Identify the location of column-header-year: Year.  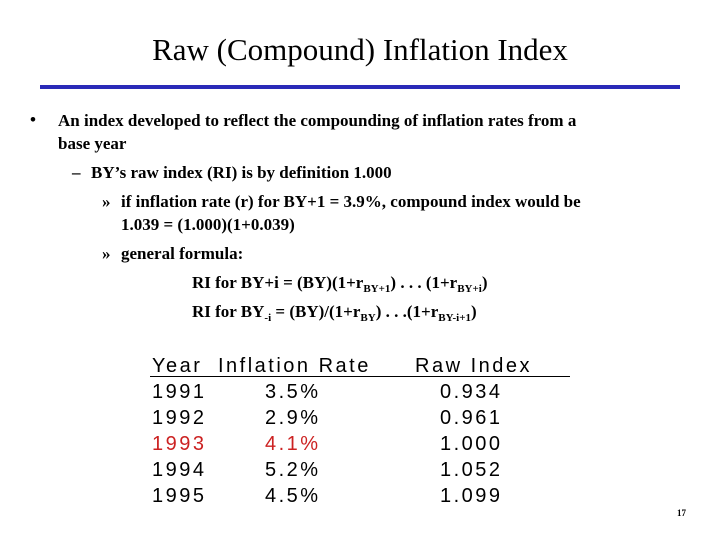
(177, 366).